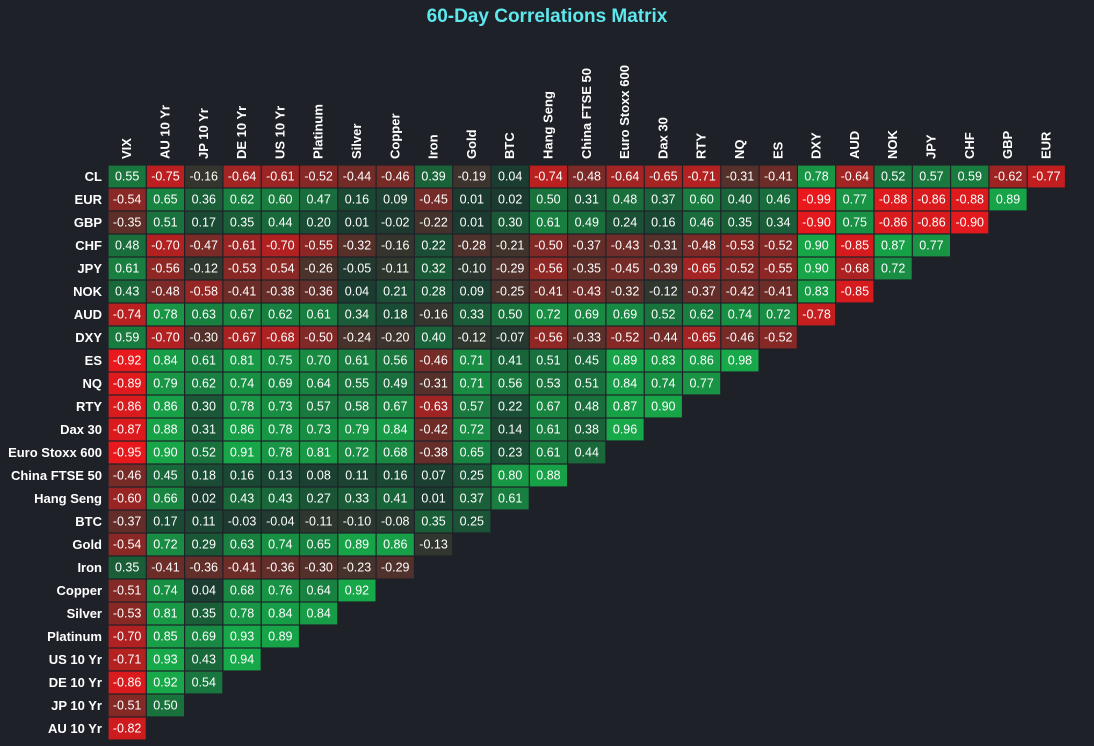 This screenshot has height=746, width=1094. Describe the element at coordinates (510, 338) in the screenshot. I see `cell-value-label: -0.07` at that location.